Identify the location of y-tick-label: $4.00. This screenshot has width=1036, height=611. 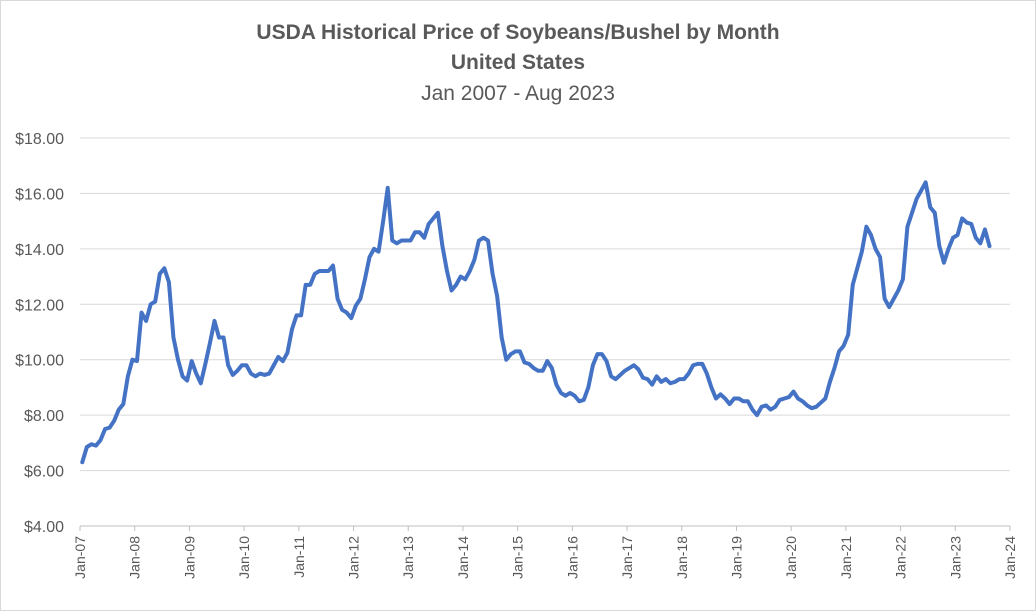
(44, 527).